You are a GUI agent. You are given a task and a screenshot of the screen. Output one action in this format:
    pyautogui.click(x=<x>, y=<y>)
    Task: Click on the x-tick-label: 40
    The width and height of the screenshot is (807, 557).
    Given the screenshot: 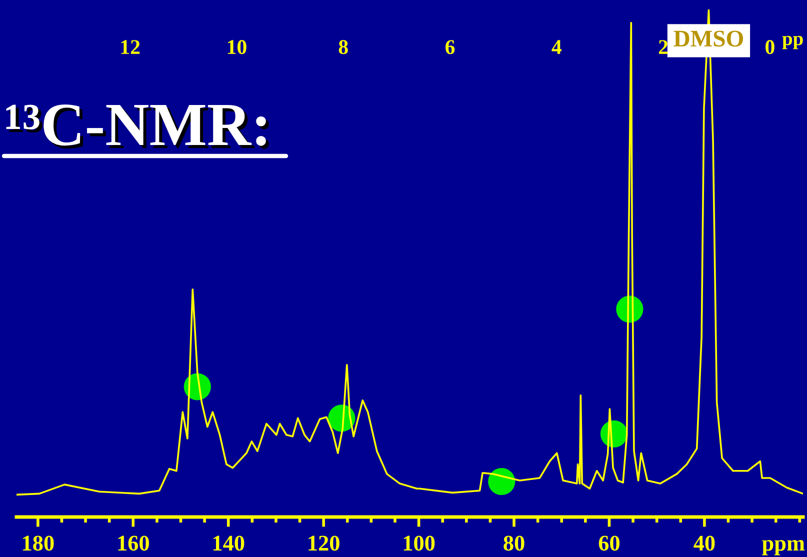 What is the action you would take?
    pyautogui.click(x=704, y=543)
    